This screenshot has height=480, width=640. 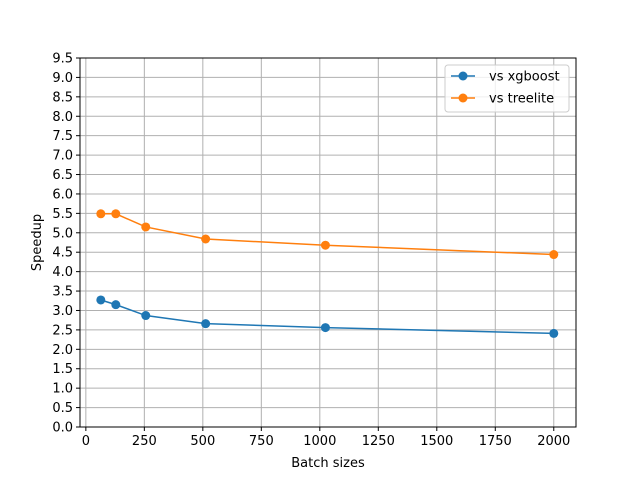 What do you see at coordinates (378, 441) in the screenshot?
I see `x-tick-label: 1250` at bounding box center [378, 441].